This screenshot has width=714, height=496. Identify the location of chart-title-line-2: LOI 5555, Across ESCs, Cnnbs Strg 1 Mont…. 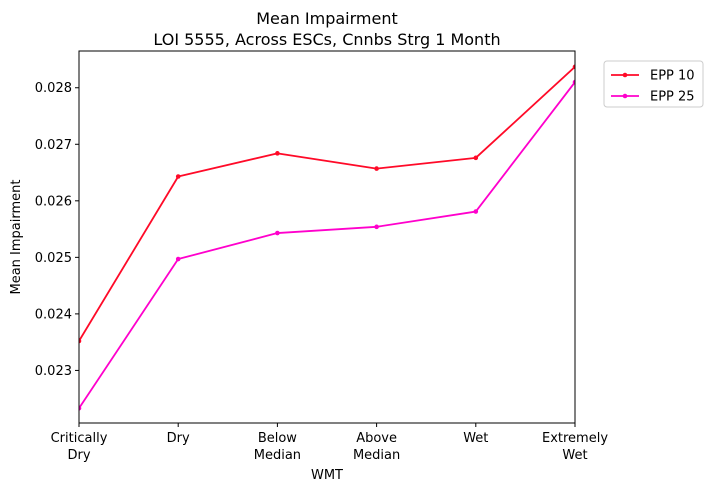
(326, 39).